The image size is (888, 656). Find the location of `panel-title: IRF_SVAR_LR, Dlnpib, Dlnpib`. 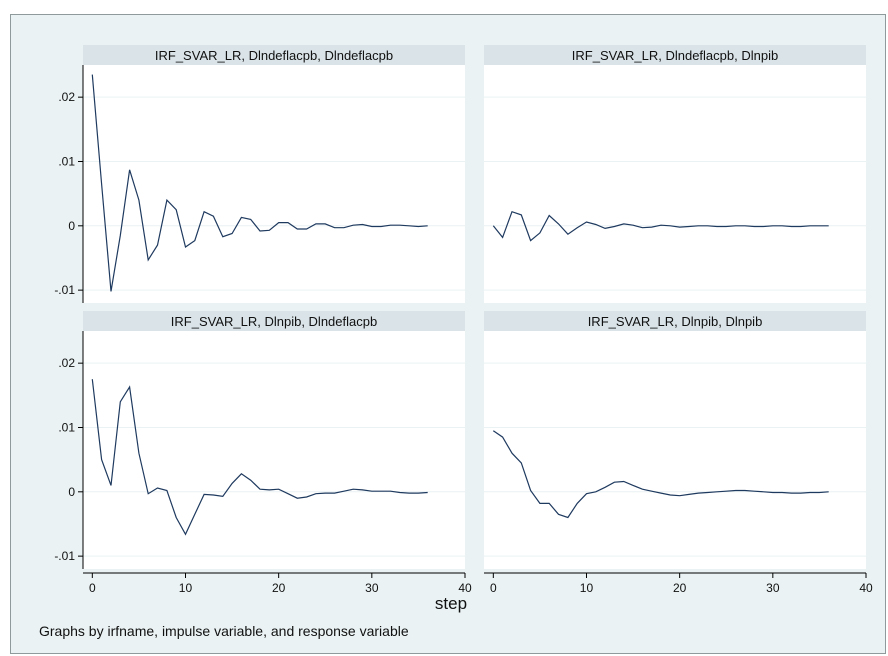

panel-title: IRF_SVAR_LR, Dlnpib, Dlnpib is located at coordinates (675, 321).